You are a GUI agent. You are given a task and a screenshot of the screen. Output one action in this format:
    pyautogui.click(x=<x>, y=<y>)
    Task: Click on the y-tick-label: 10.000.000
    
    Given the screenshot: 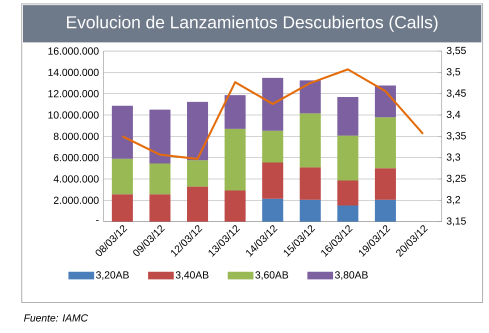 What is the action you would take?
    pyautogui.click(x=73, y=114)
    